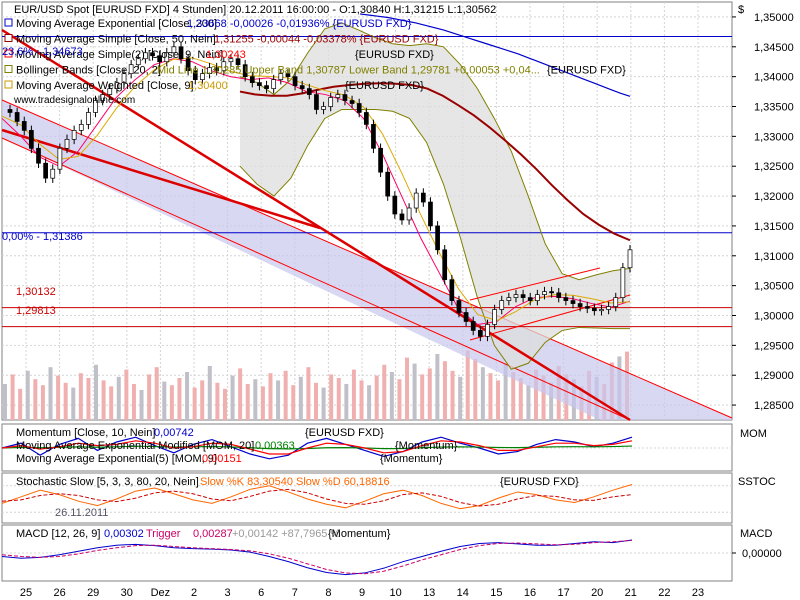 The width and height of the screenshot is (800, 600). Describe the element at coordinates (774, 346) in the screenshot. I see `y-tick-label: 1,29500` at that location.